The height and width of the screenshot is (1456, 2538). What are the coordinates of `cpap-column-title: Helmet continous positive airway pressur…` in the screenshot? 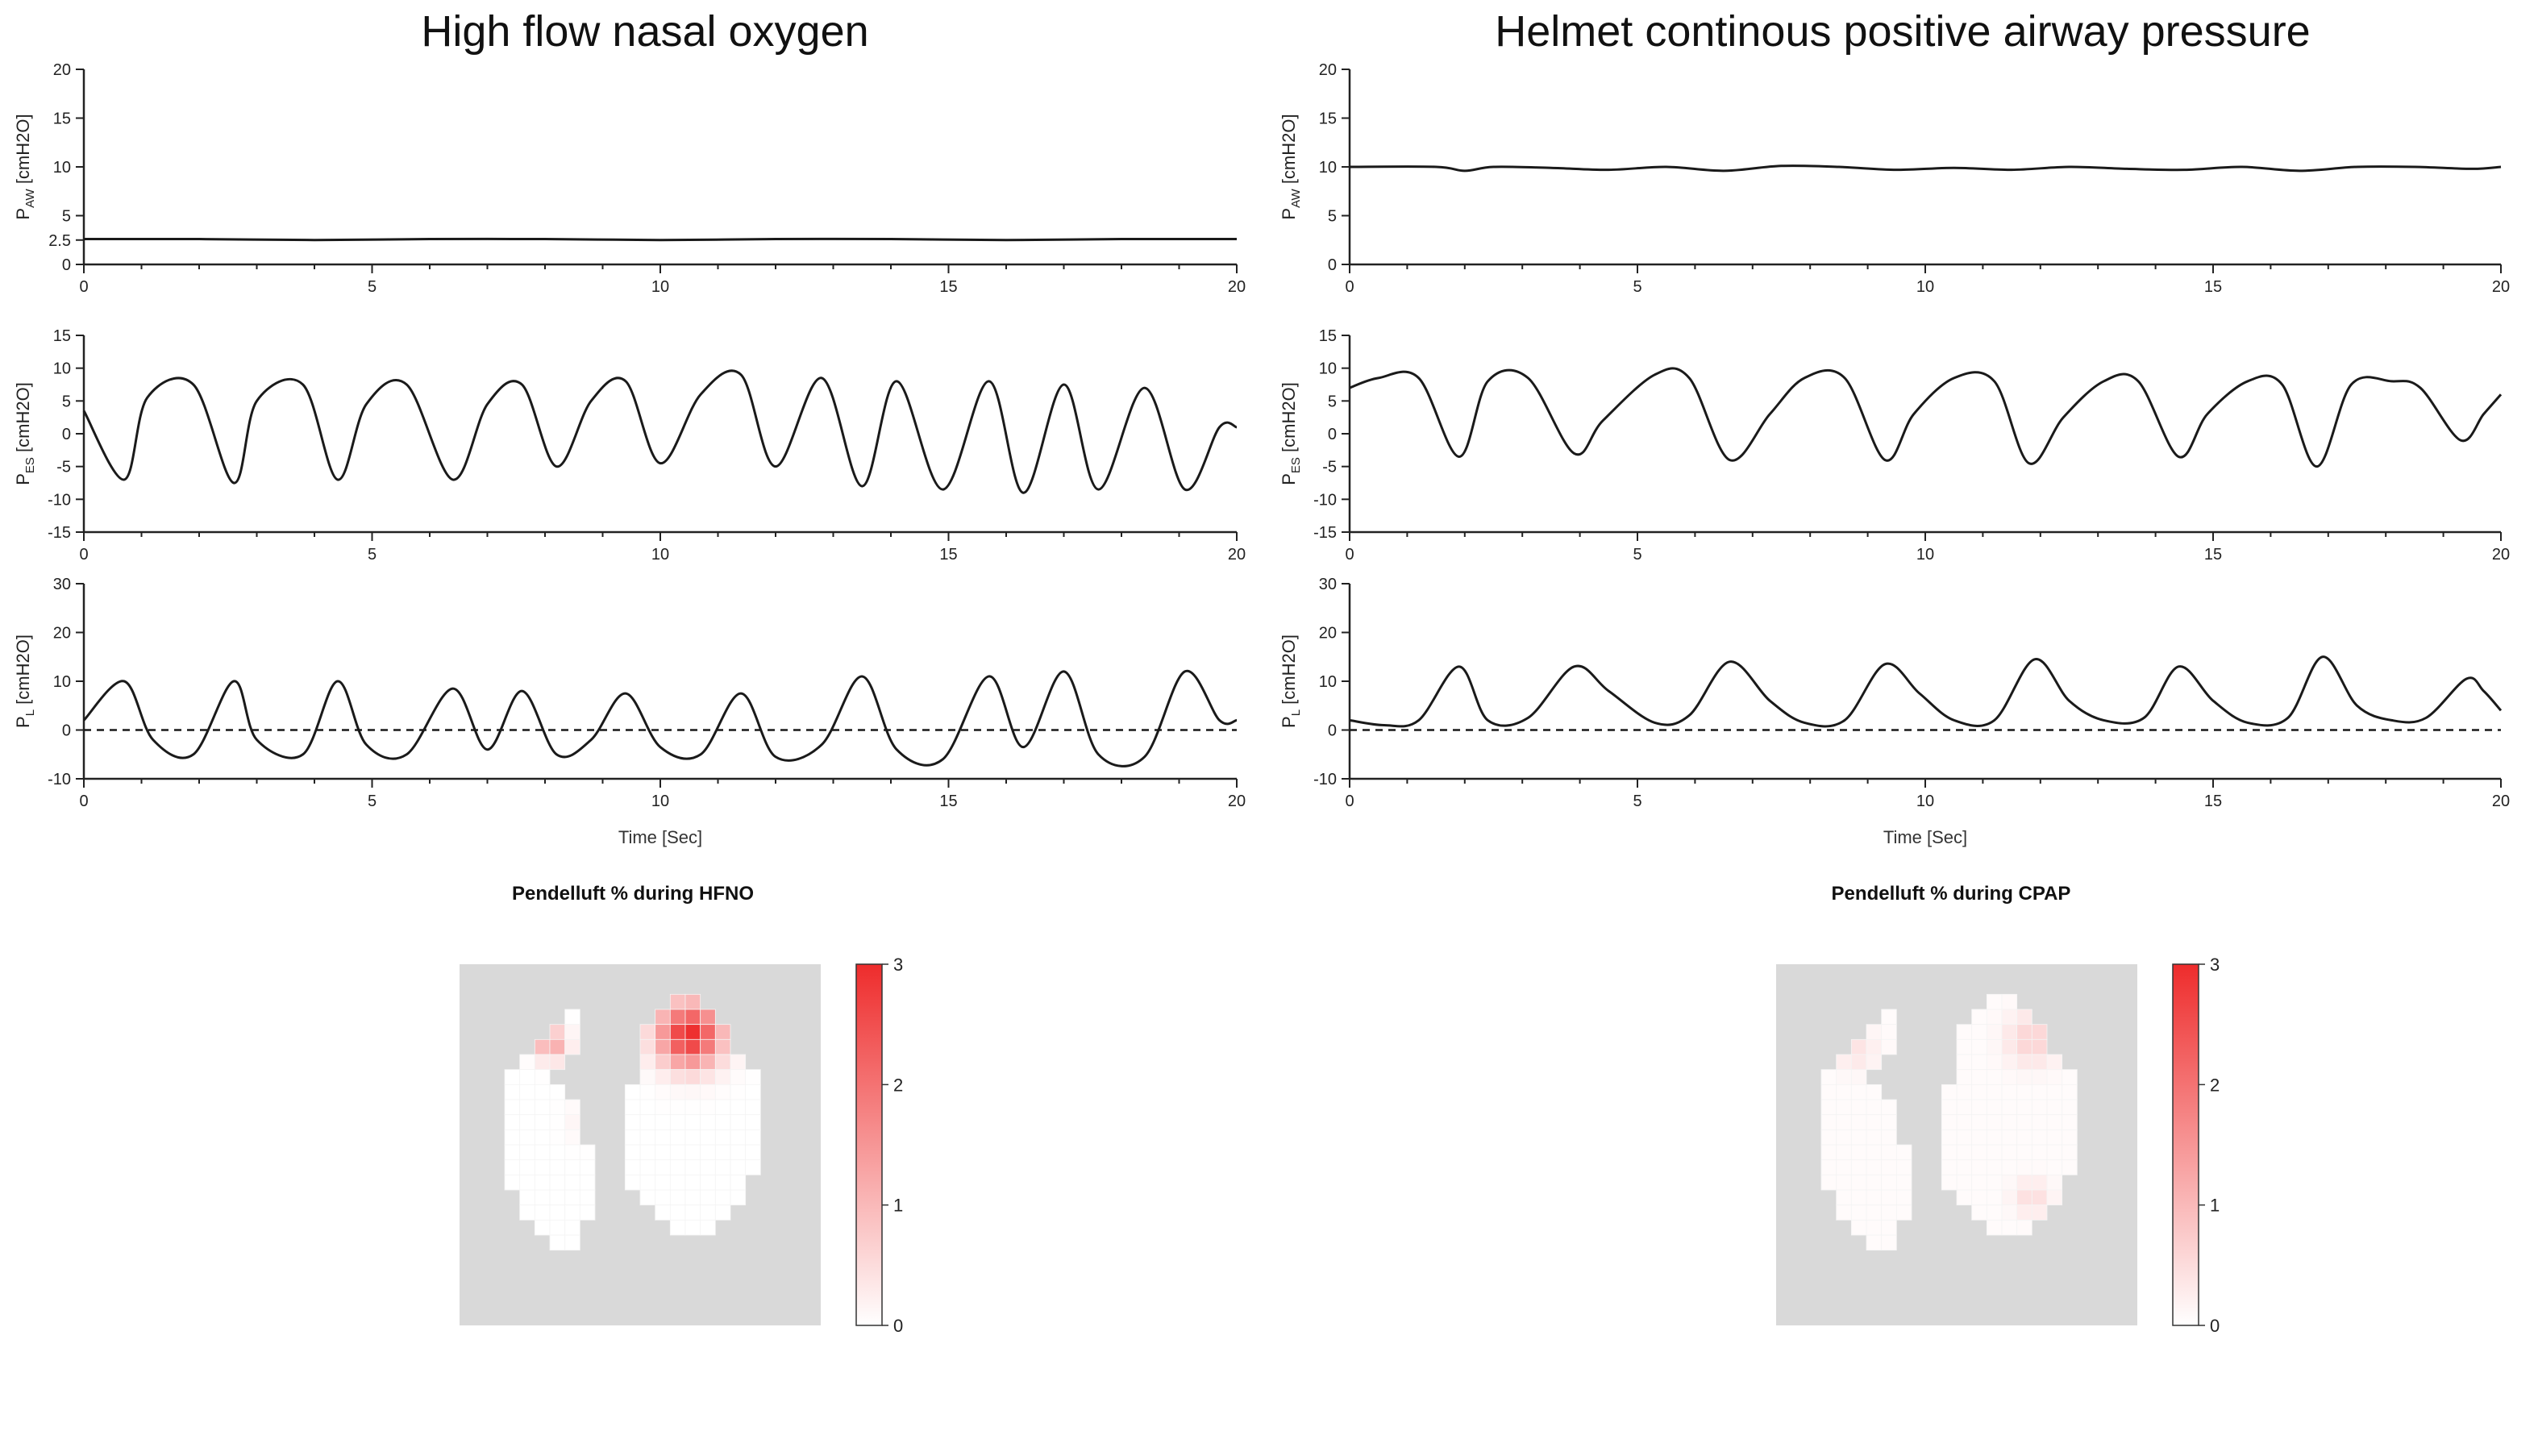 It's located at (1903, 31).